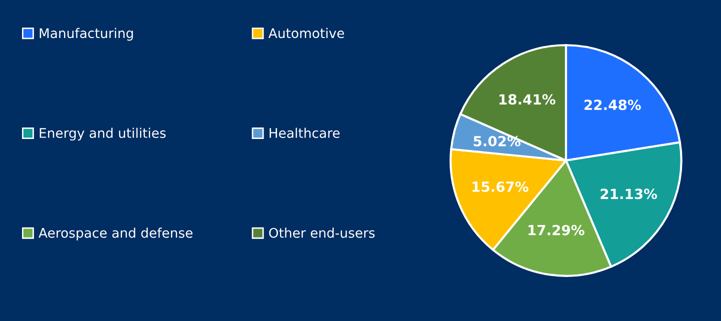 The image size is (721, 321). What do you see at coordinates (306, 33) in the screenshot?
I see `legend-label: Automotive` at bounding box center [306, 33].